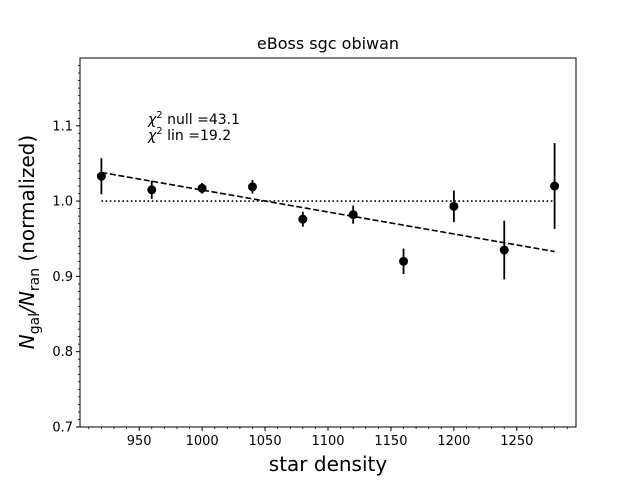 This screenshot has width=640, height=480. What do you see at coordinates (516, 441) in the screenshot?
I see `x-tick-label: 1250` at bounding box center [516, 441].